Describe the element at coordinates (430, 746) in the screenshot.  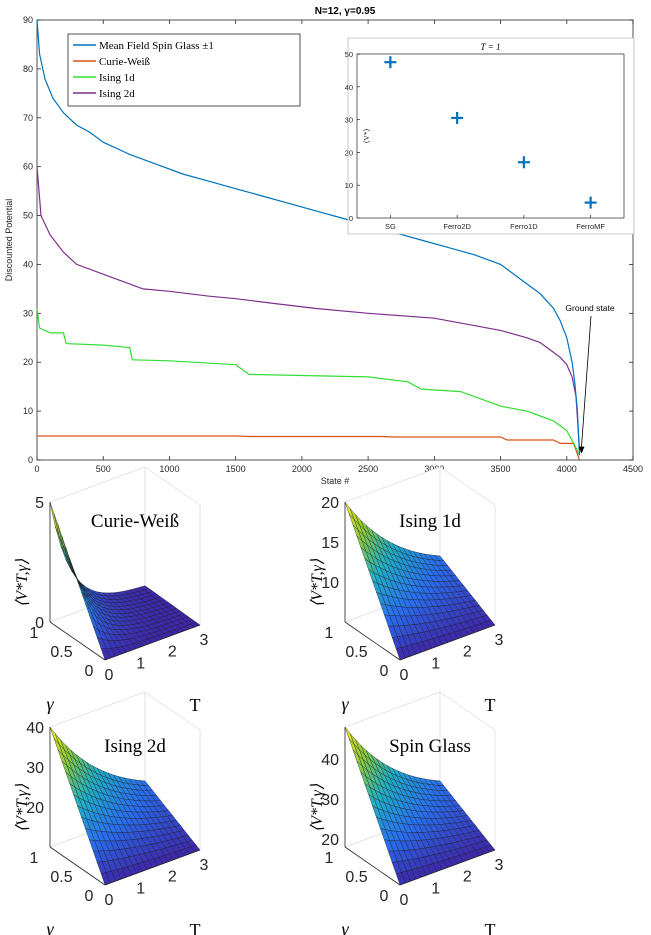
I see `panel-title: Spin Glass` at that location.